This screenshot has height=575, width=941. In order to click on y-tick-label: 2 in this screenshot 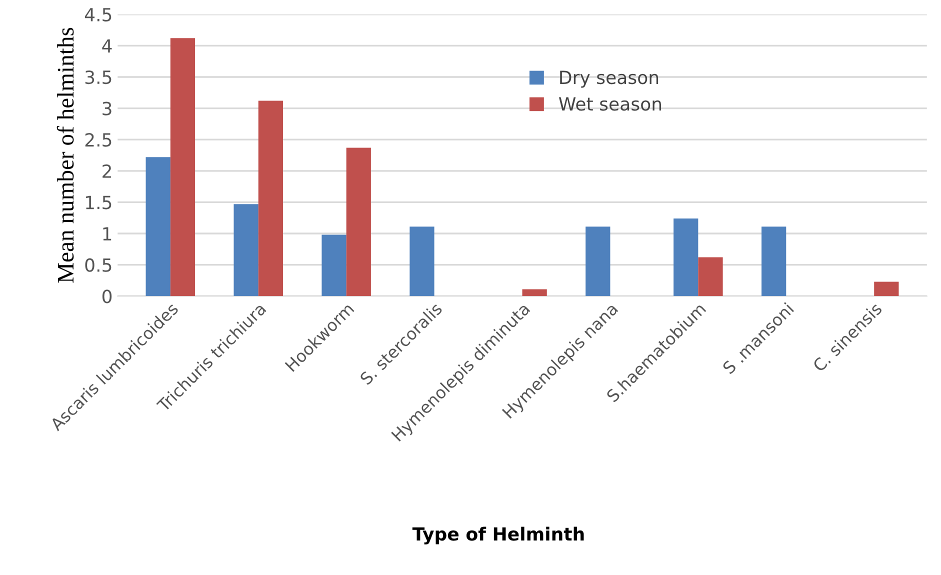, I will do `click(106, 171)`.